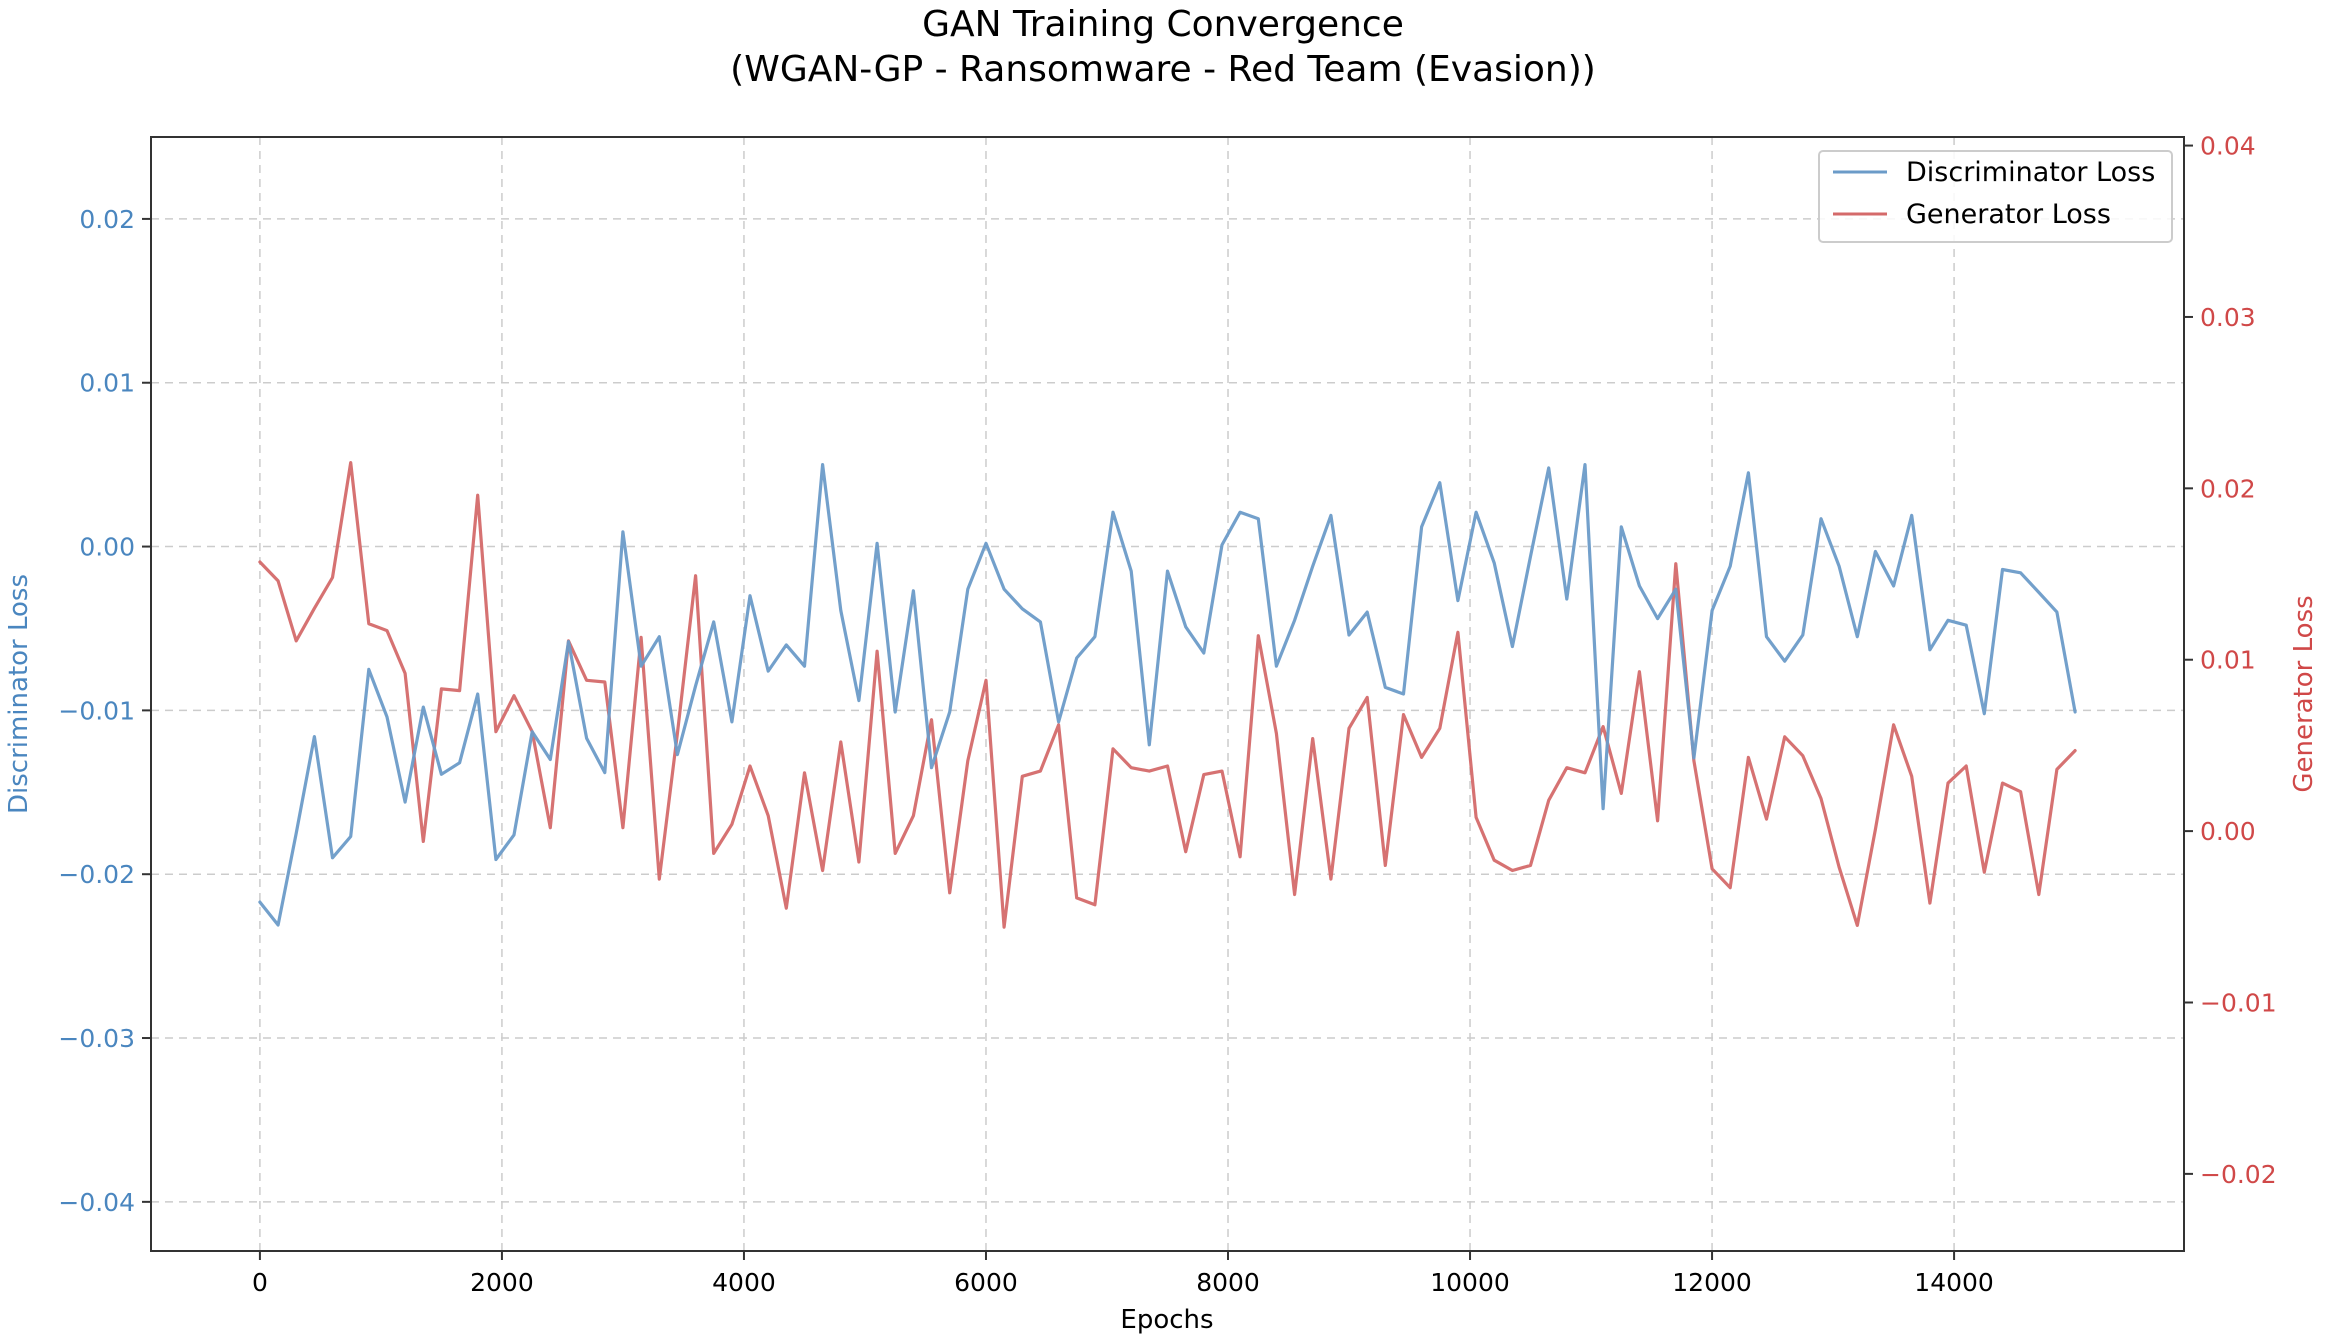 The width and height of the screenshot is (2326, 1336). Describe the element at coordinates (1163, 24) in the screenshot. I see `chart-title: GAN Training Convergence` at that location.